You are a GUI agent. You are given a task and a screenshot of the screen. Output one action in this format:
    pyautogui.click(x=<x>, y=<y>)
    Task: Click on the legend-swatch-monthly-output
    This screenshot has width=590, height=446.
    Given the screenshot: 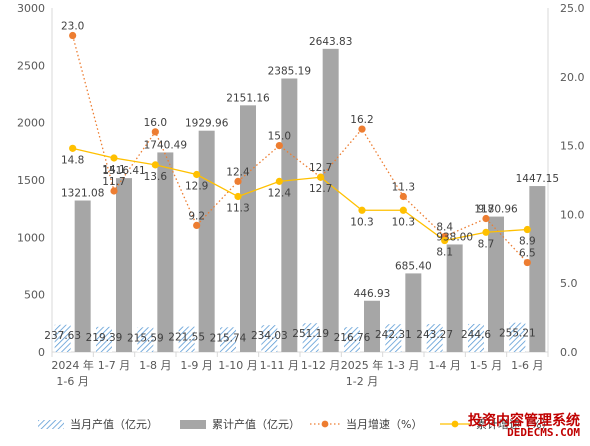 What is the action you would take?
    pyautogui.click(x=51, y=424)
    